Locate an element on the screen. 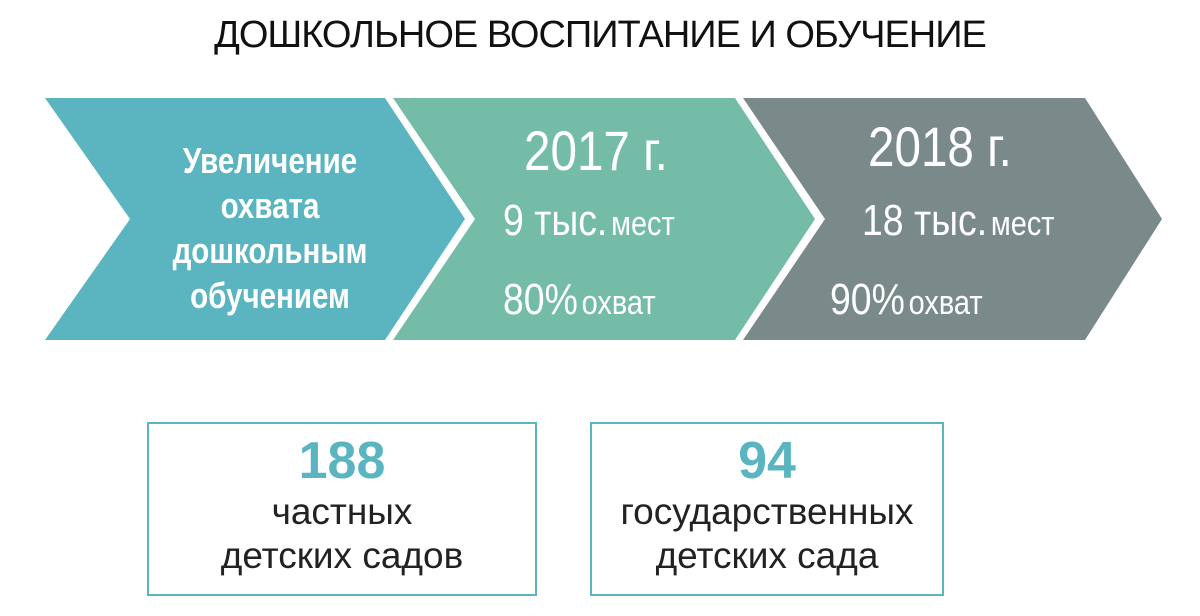  coverage-number: 90% is located at coordinates (867, 299).